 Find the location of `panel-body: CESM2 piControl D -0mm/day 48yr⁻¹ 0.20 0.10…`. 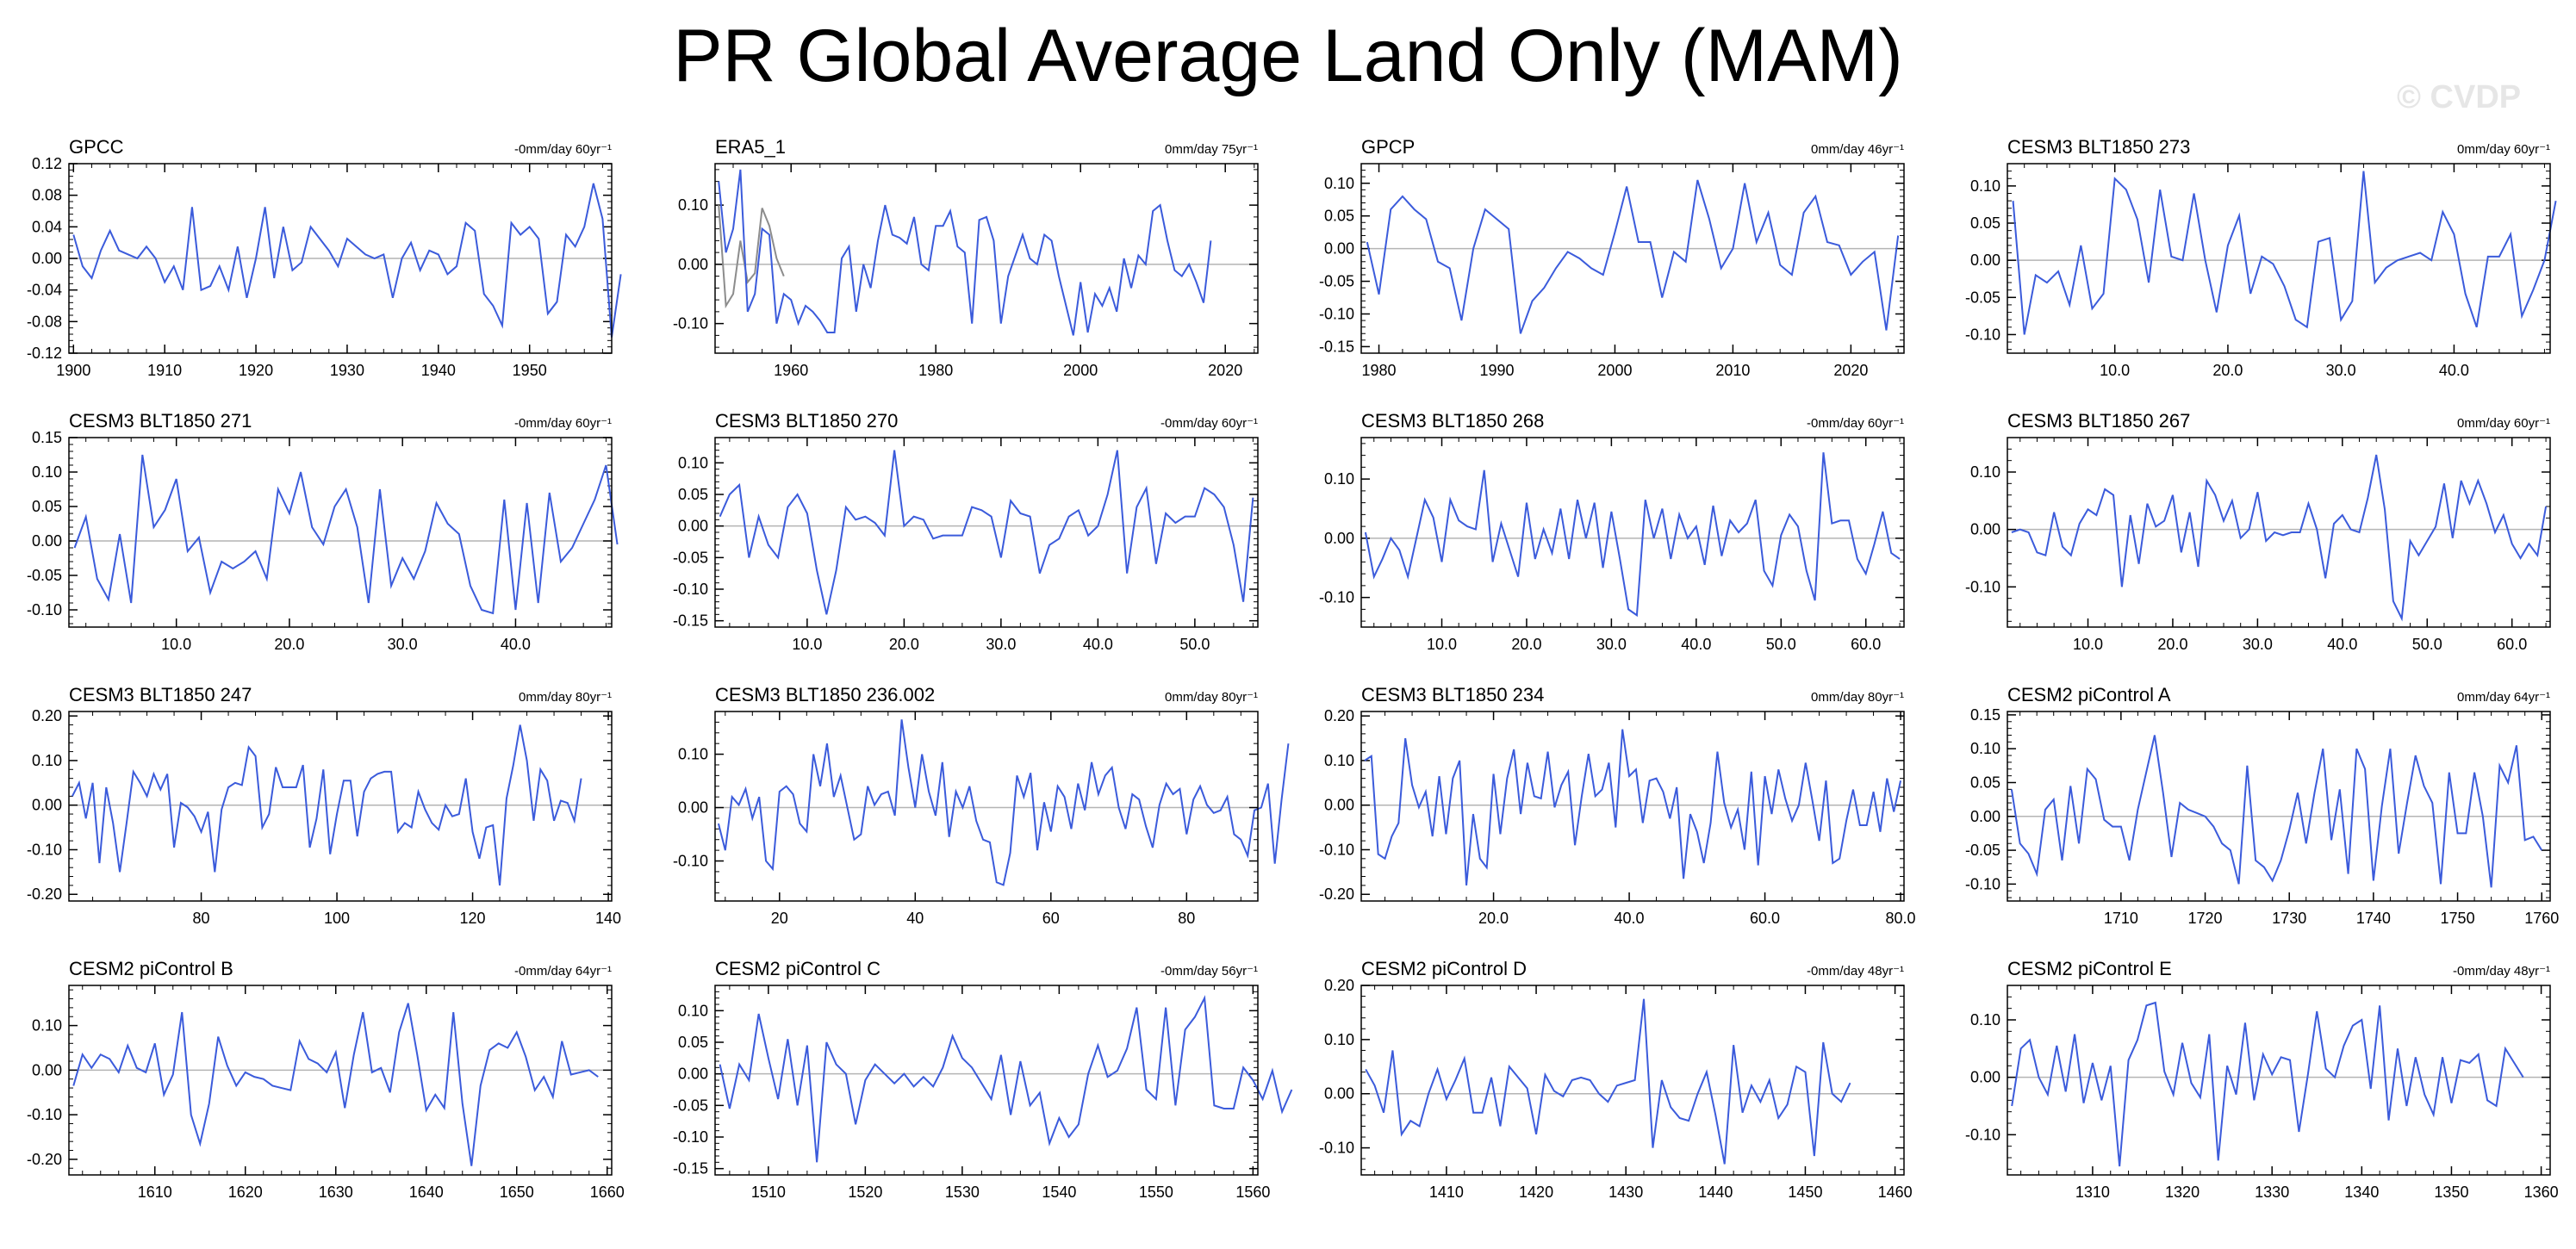

panel-body: CESM2 piControl D -0mm/day 48yr⁻¹ 0.20 0.10… is located at coordinates (1616, 1079).